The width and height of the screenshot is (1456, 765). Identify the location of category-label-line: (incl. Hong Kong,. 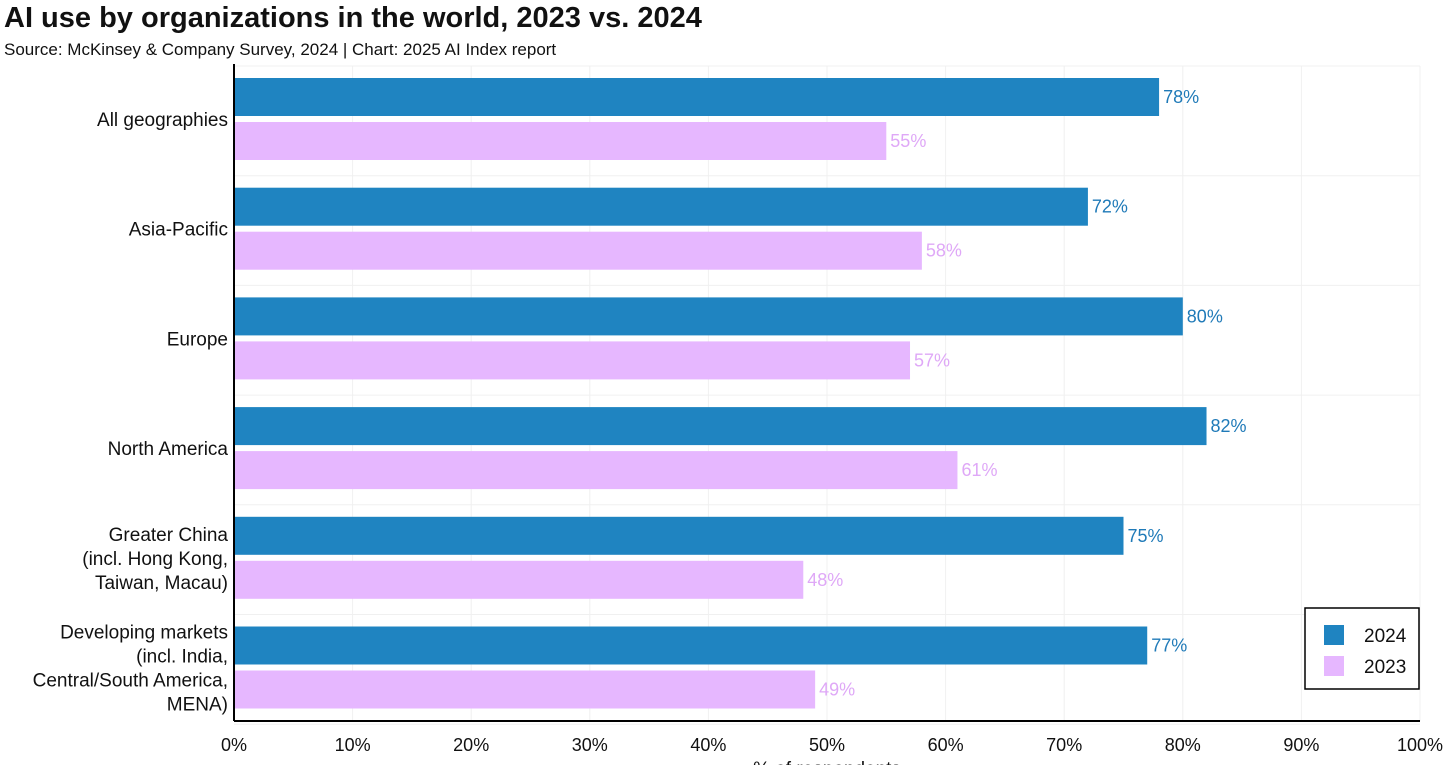
(155, 559).